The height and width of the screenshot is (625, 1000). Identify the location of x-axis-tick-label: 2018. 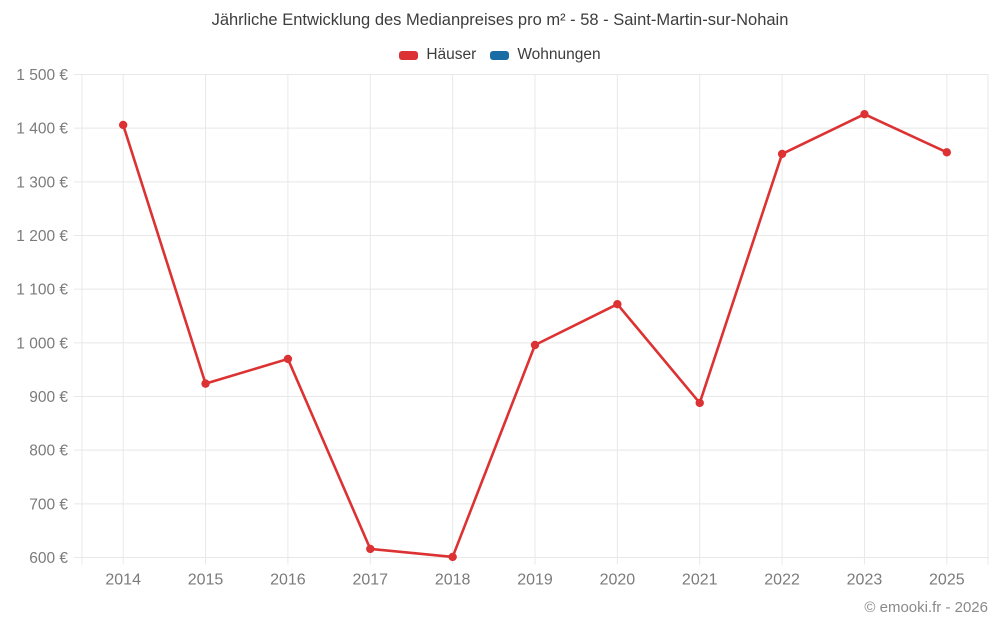
(453, 580).